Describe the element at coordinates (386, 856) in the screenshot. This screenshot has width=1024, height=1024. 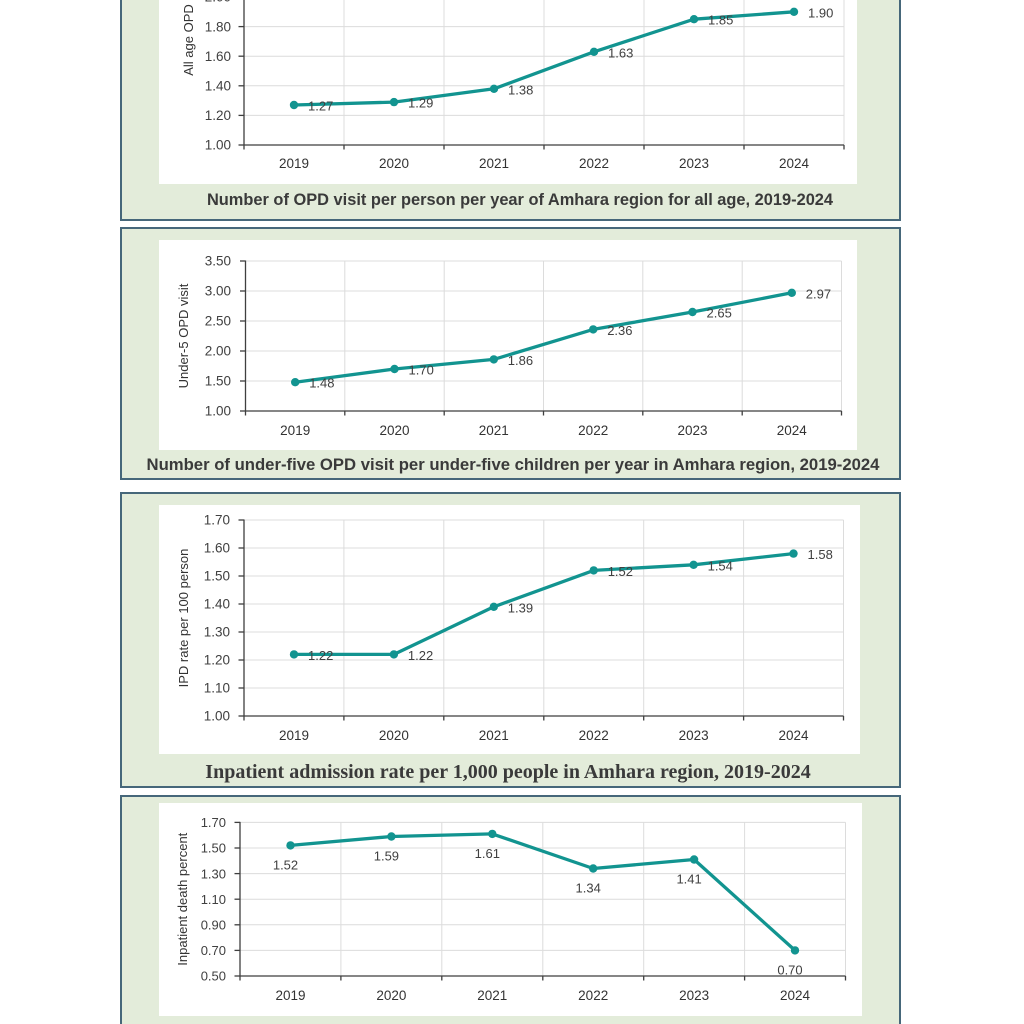
I see `svg-text: 1.59` at that location.